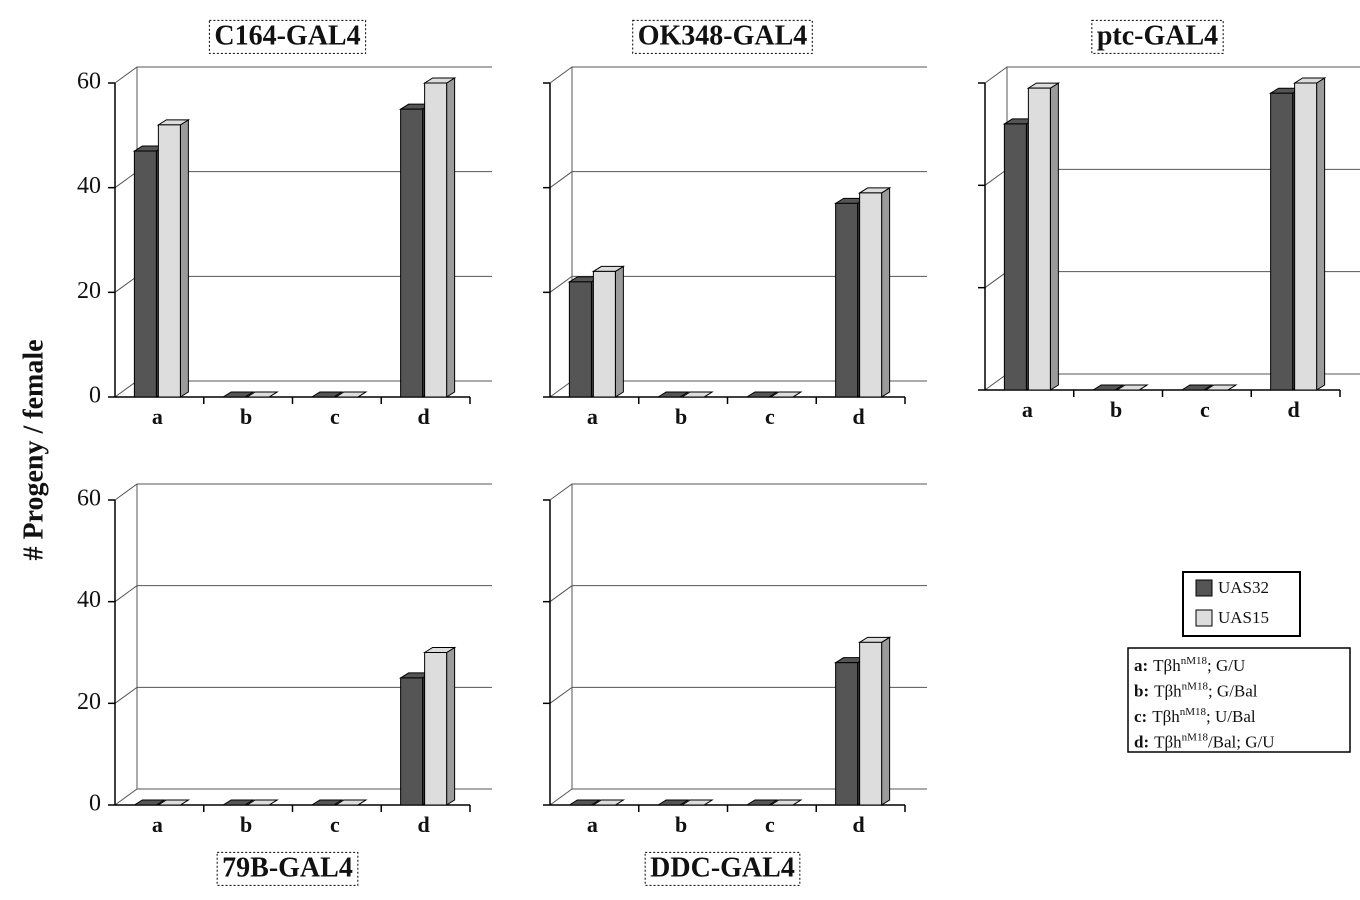 Image resolution: width=1360 pixels, height=900 pixels. Describe the element at coordinates (287, 867) in the screenshot. I see `chart-title: 79B-GAL4` at that location.